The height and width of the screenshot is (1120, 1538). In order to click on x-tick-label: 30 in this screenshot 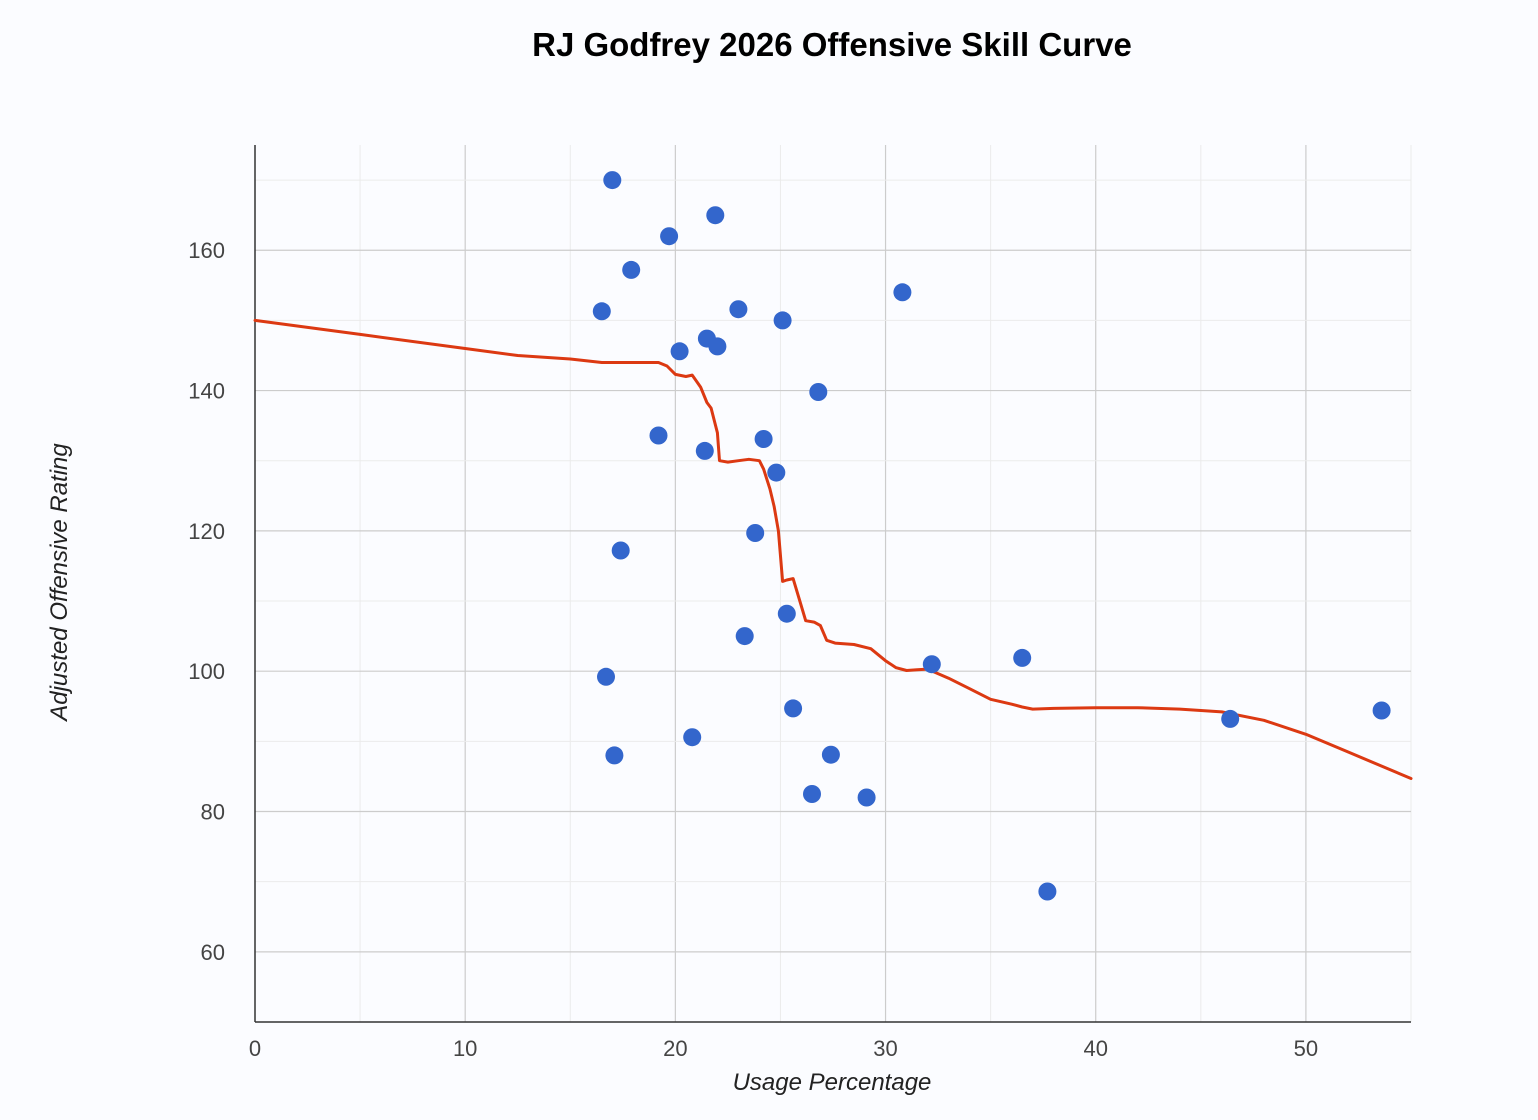, I will do `click(885, 1048)`.